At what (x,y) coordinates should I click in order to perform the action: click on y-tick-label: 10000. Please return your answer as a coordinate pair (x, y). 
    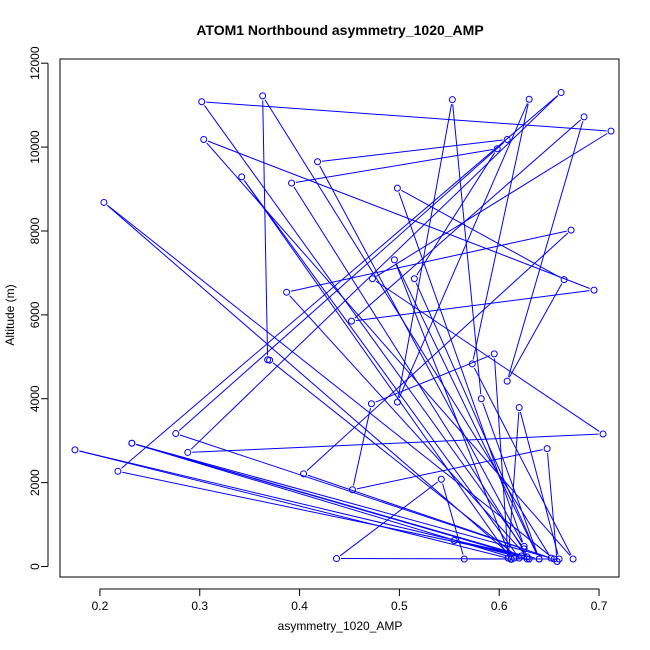
    Looking at the image, I should click on (35, 147).